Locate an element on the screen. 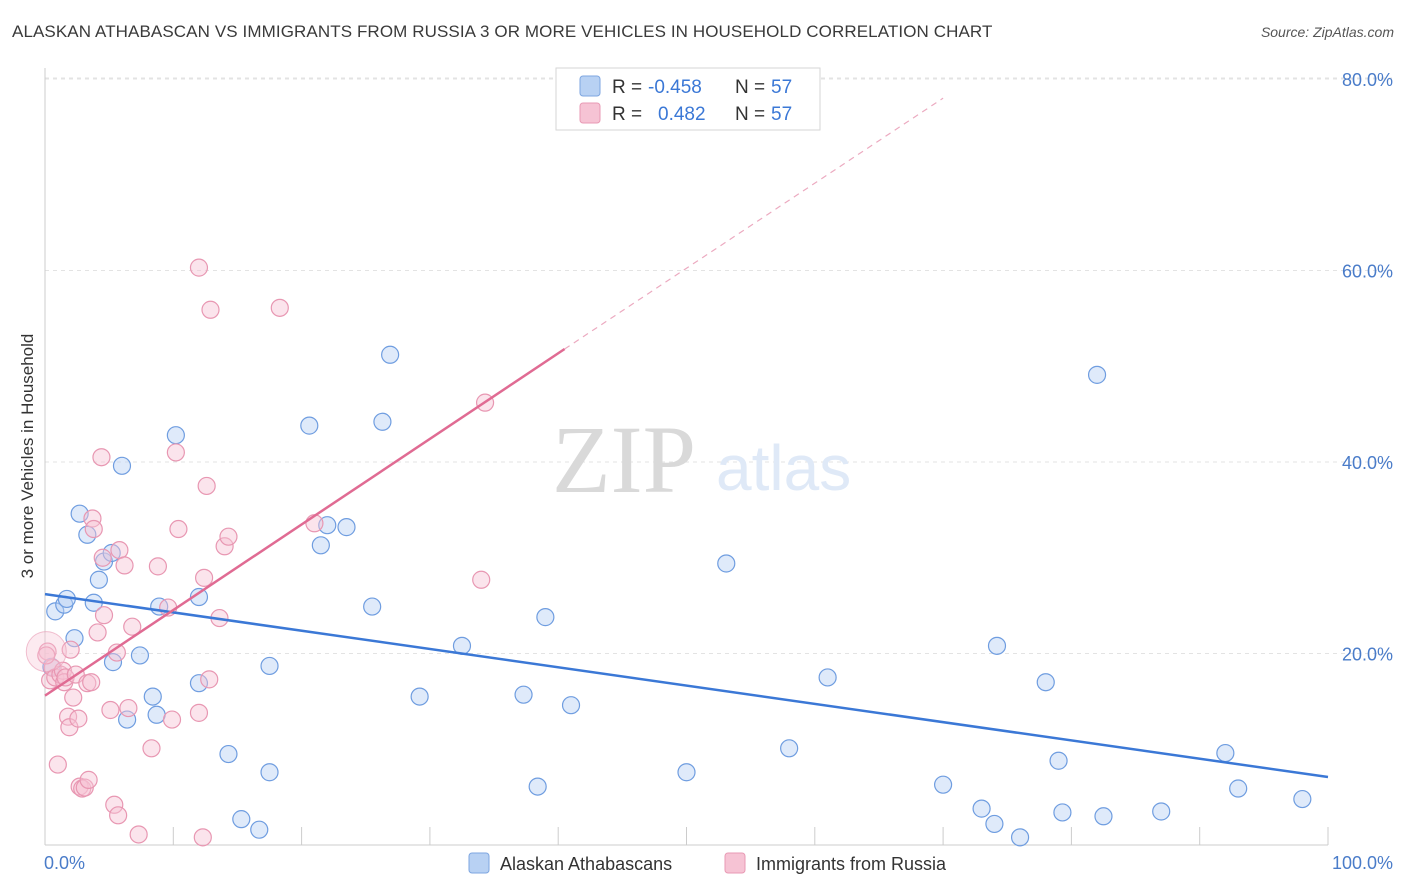 Image resolution: width=1406 pixels, height=892 pixels. legend-r-label-1: R = is located at coordinates (627, 87).